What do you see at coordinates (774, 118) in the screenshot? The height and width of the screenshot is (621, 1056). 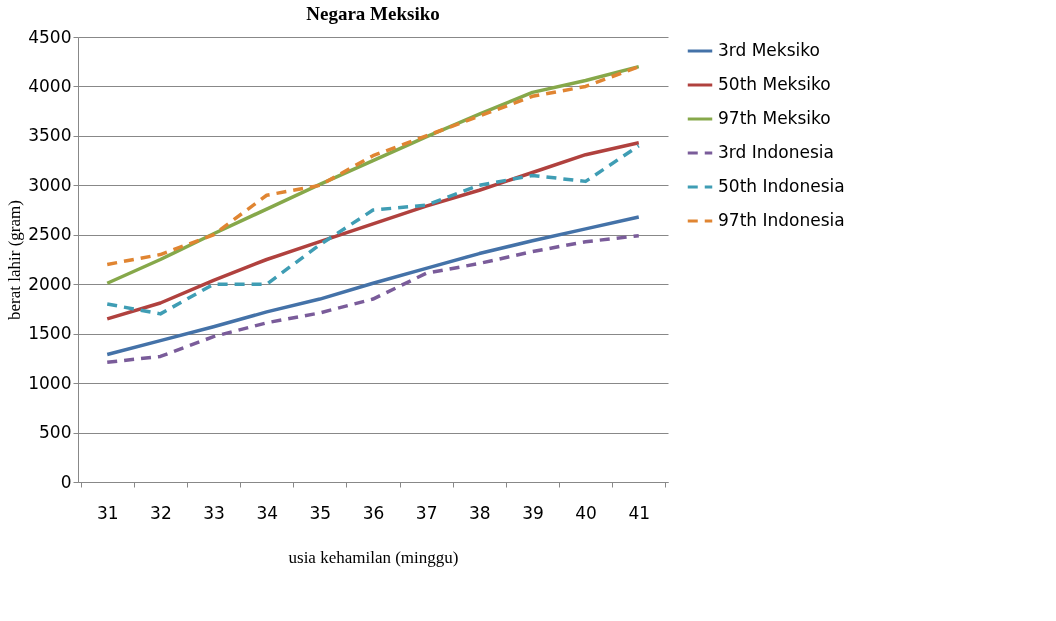 I see `legend-label: 97th Meksiko` at bounding box center [774, 118].